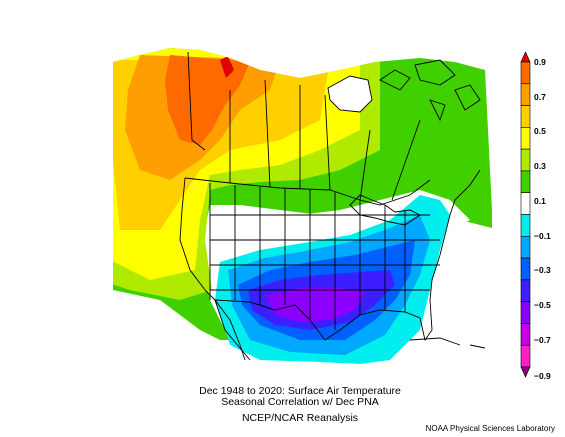 The width and height of the screenshot is (565, 437). Describe the element at coordinates (337, 226) in the screenshot. I see `contour-white` at that location.